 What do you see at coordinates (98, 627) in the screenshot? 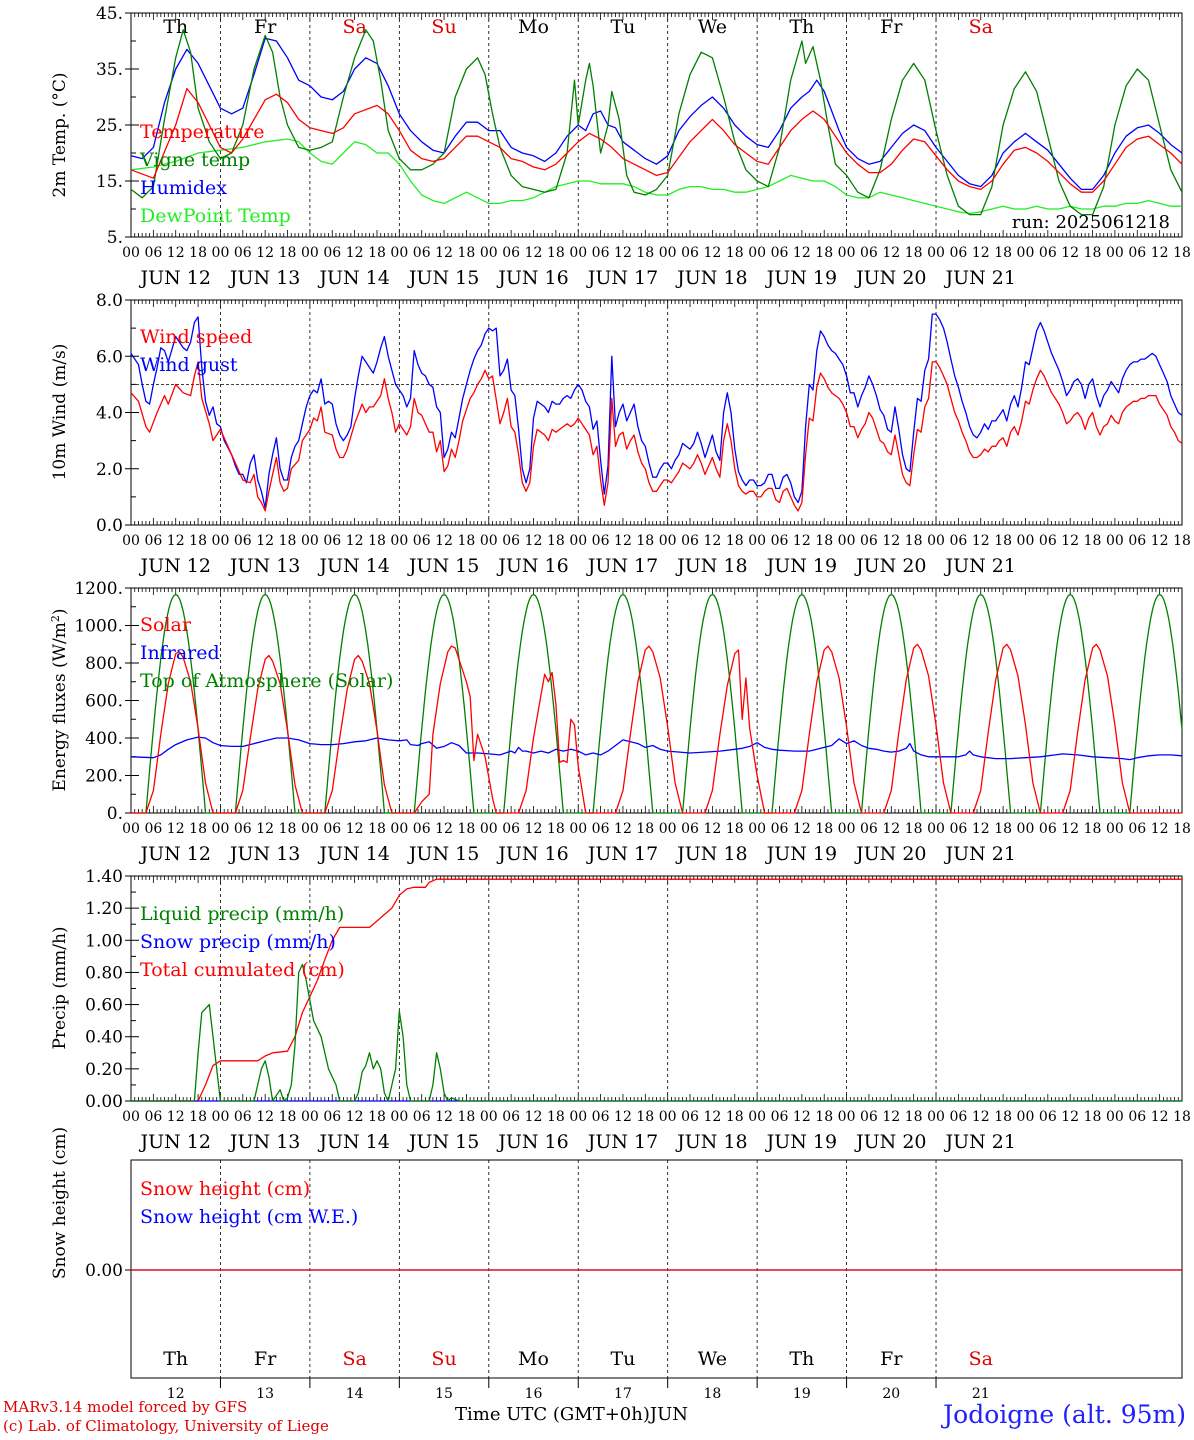
I see `y-tick-label: 1000.` at bounding box center [98, 627].